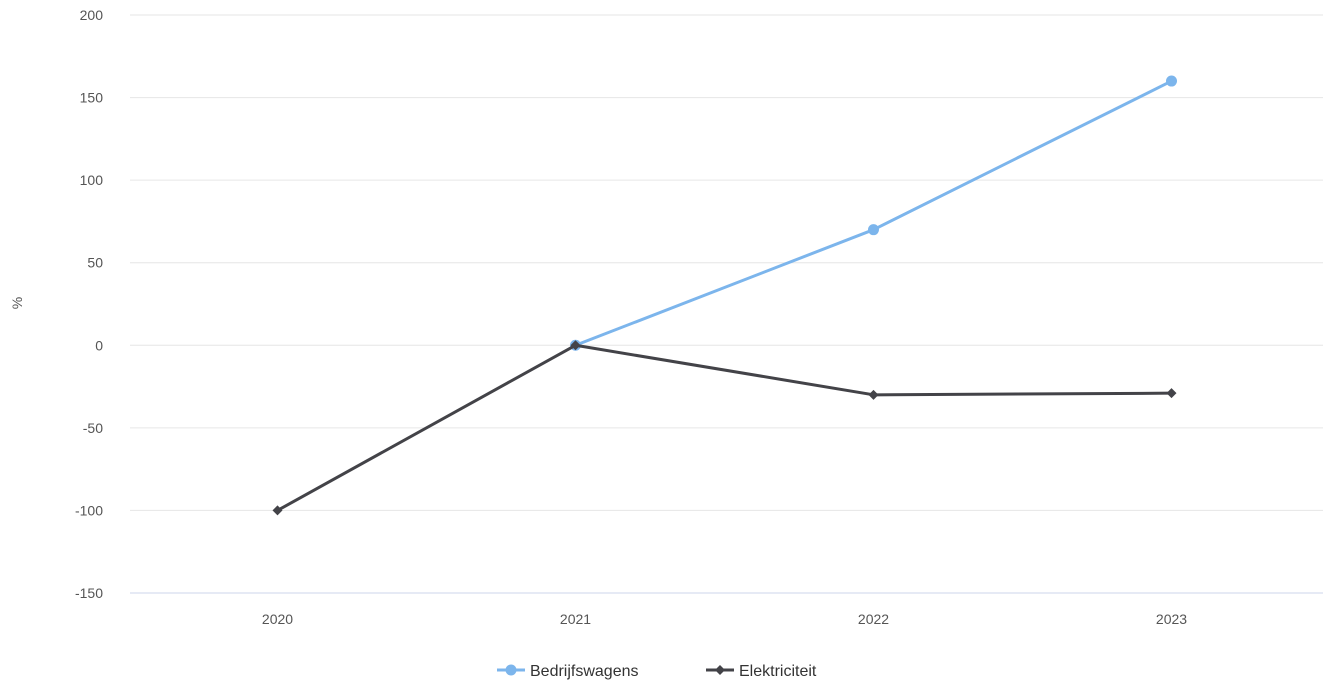 Image resolution: width=1324 pixels, height=693 pixels. What do you see at coordinates (575, 619) in the screenshot?
I see `x-tick-label: 2021` at bounding box center [575, 619].